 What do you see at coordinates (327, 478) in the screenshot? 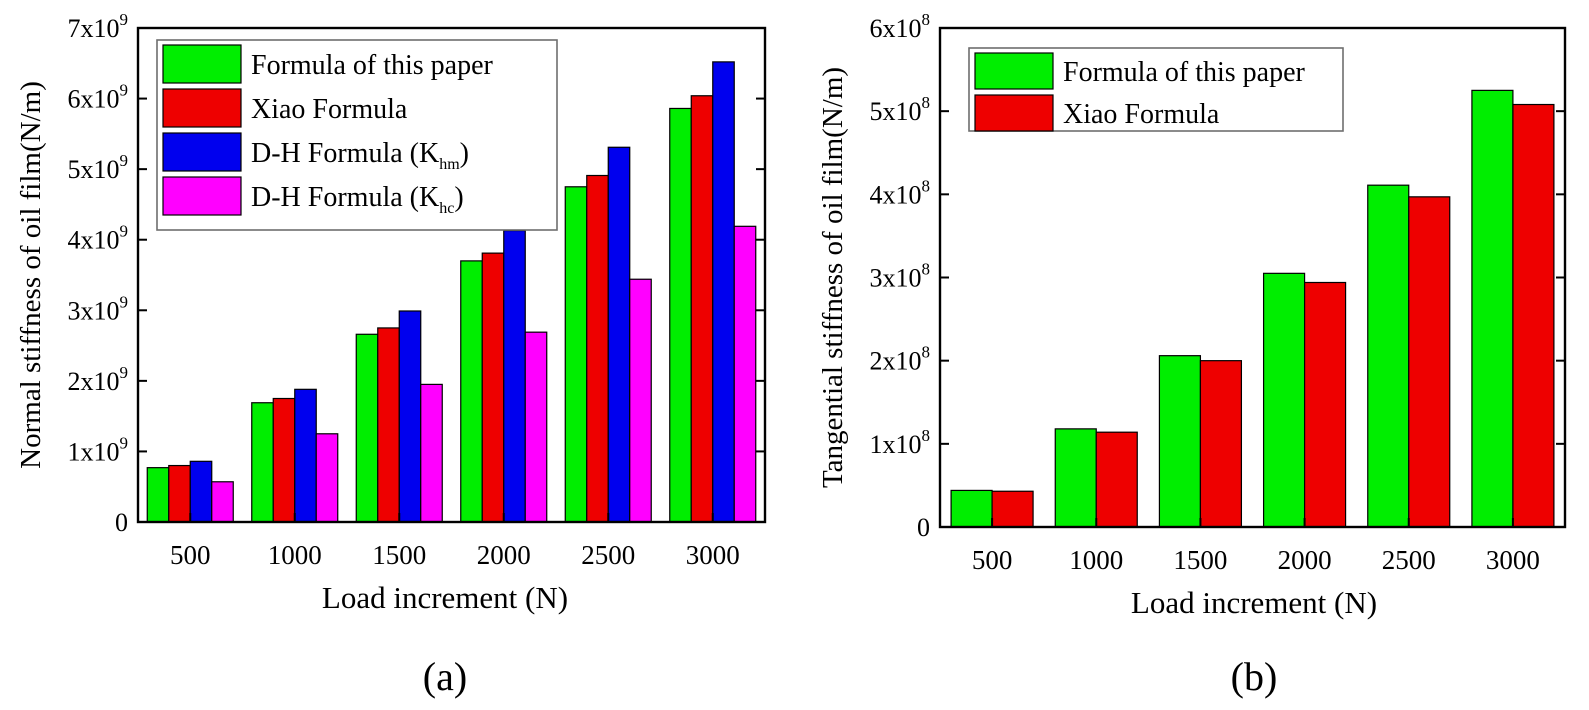
I see `bar-d-h-formula-khc--1000` at bounding box center [327, 478].